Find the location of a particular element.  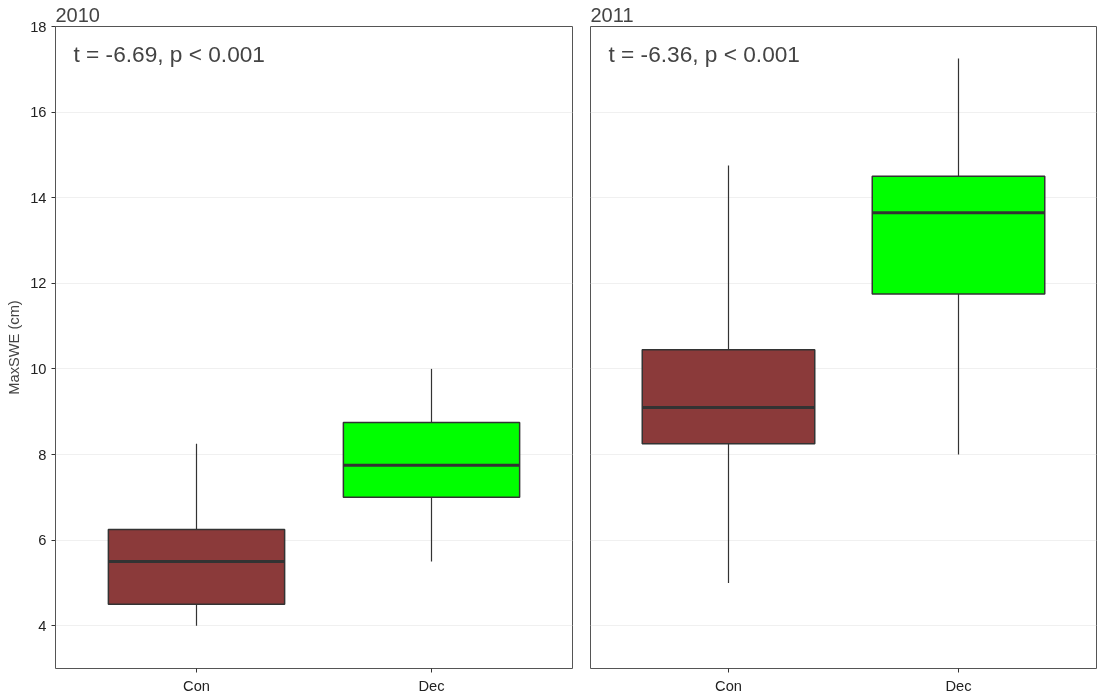

y-tick-label: 16 is located at coordinates (38, 112).